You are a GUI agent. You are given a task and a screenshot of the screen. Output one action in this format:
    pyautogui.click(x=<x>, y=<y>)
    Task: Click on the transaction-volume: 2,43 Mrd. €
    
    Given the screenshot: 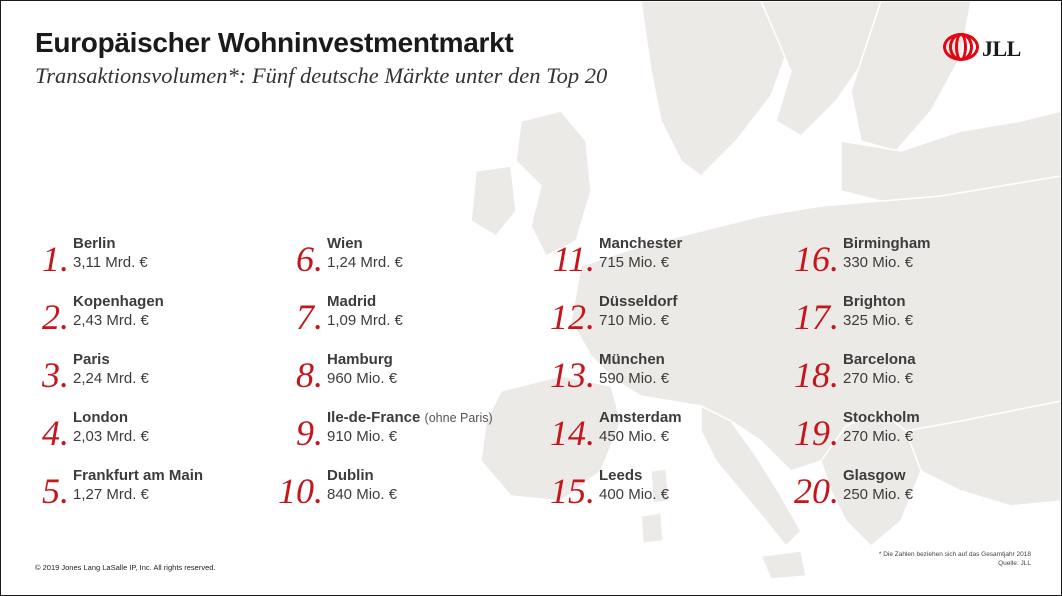 What is the action you would take?
    pyautogui.click(x=111, y=320)
    